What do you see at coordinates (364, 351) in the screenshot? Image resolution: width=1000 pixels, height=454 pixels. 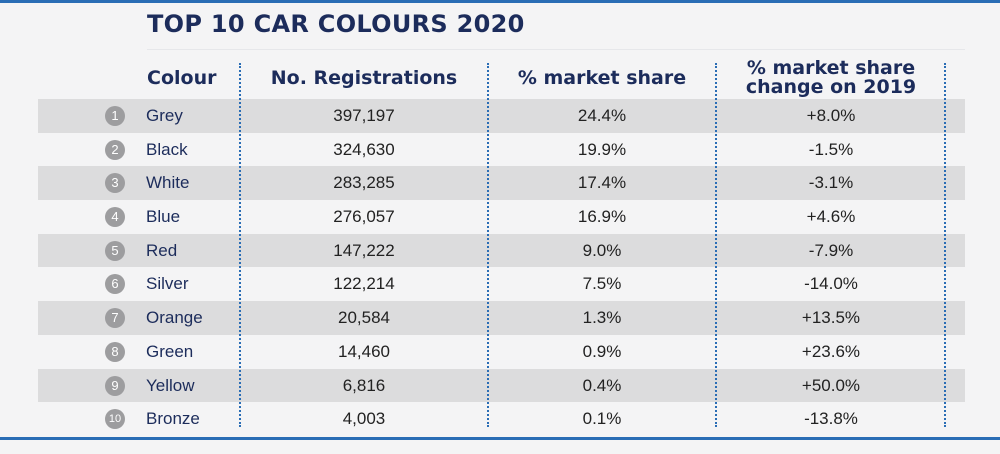 I see `cell-registrations: 14,460` at bounding box center [364, 351].